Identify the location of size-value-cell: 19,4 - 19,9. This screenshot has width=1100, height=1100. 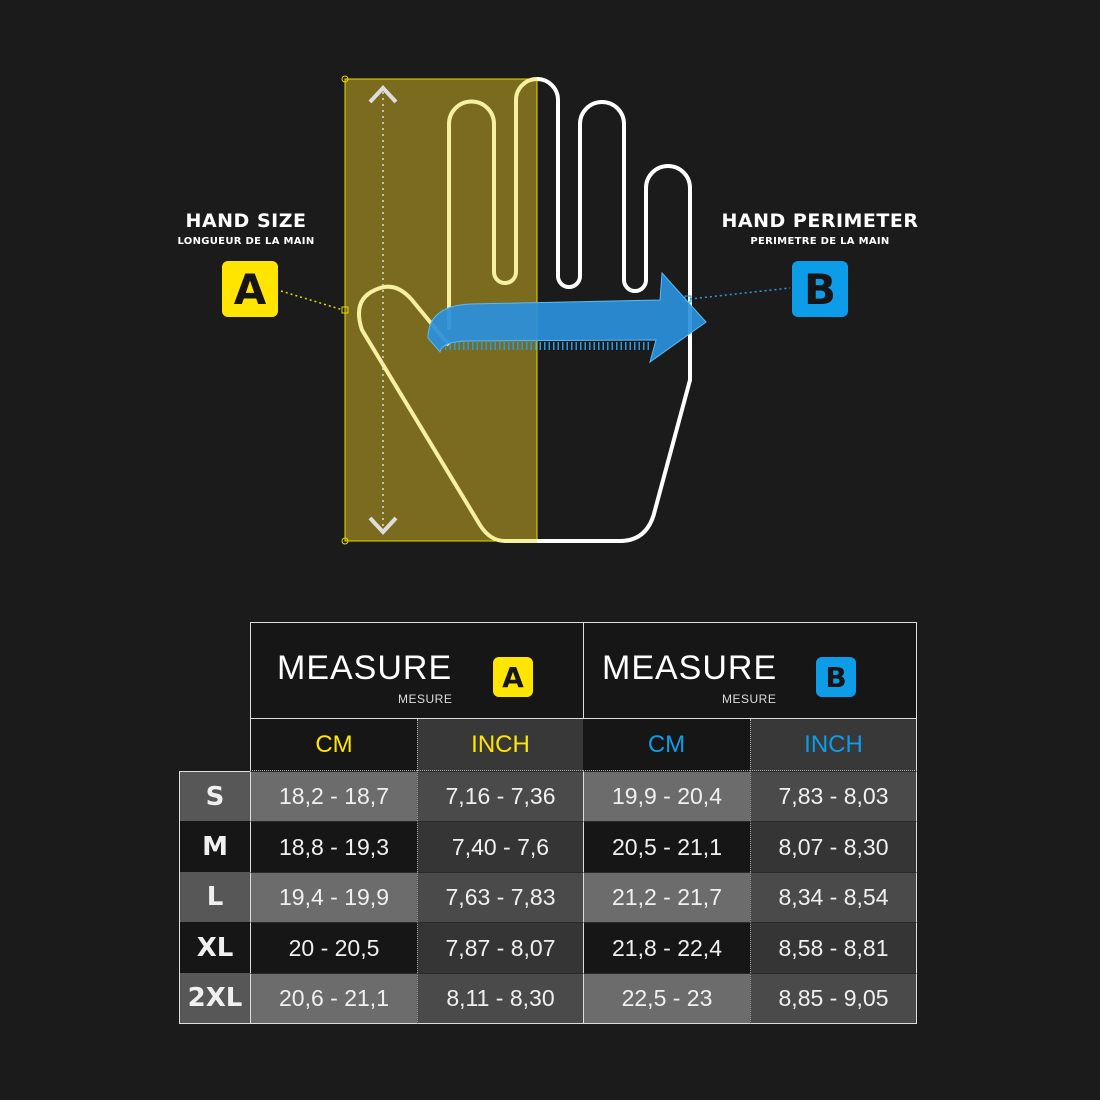
(333, 897).